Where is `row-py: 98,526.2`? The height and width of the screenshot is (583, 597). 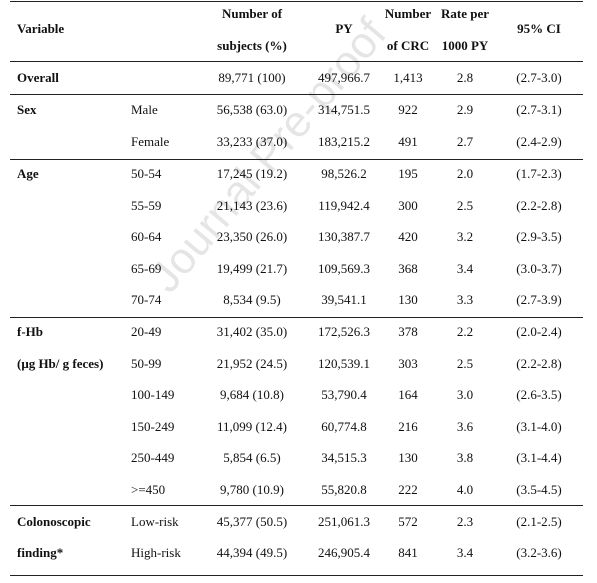
row-py: 98,526.2 is located at coordinates (344, 173).